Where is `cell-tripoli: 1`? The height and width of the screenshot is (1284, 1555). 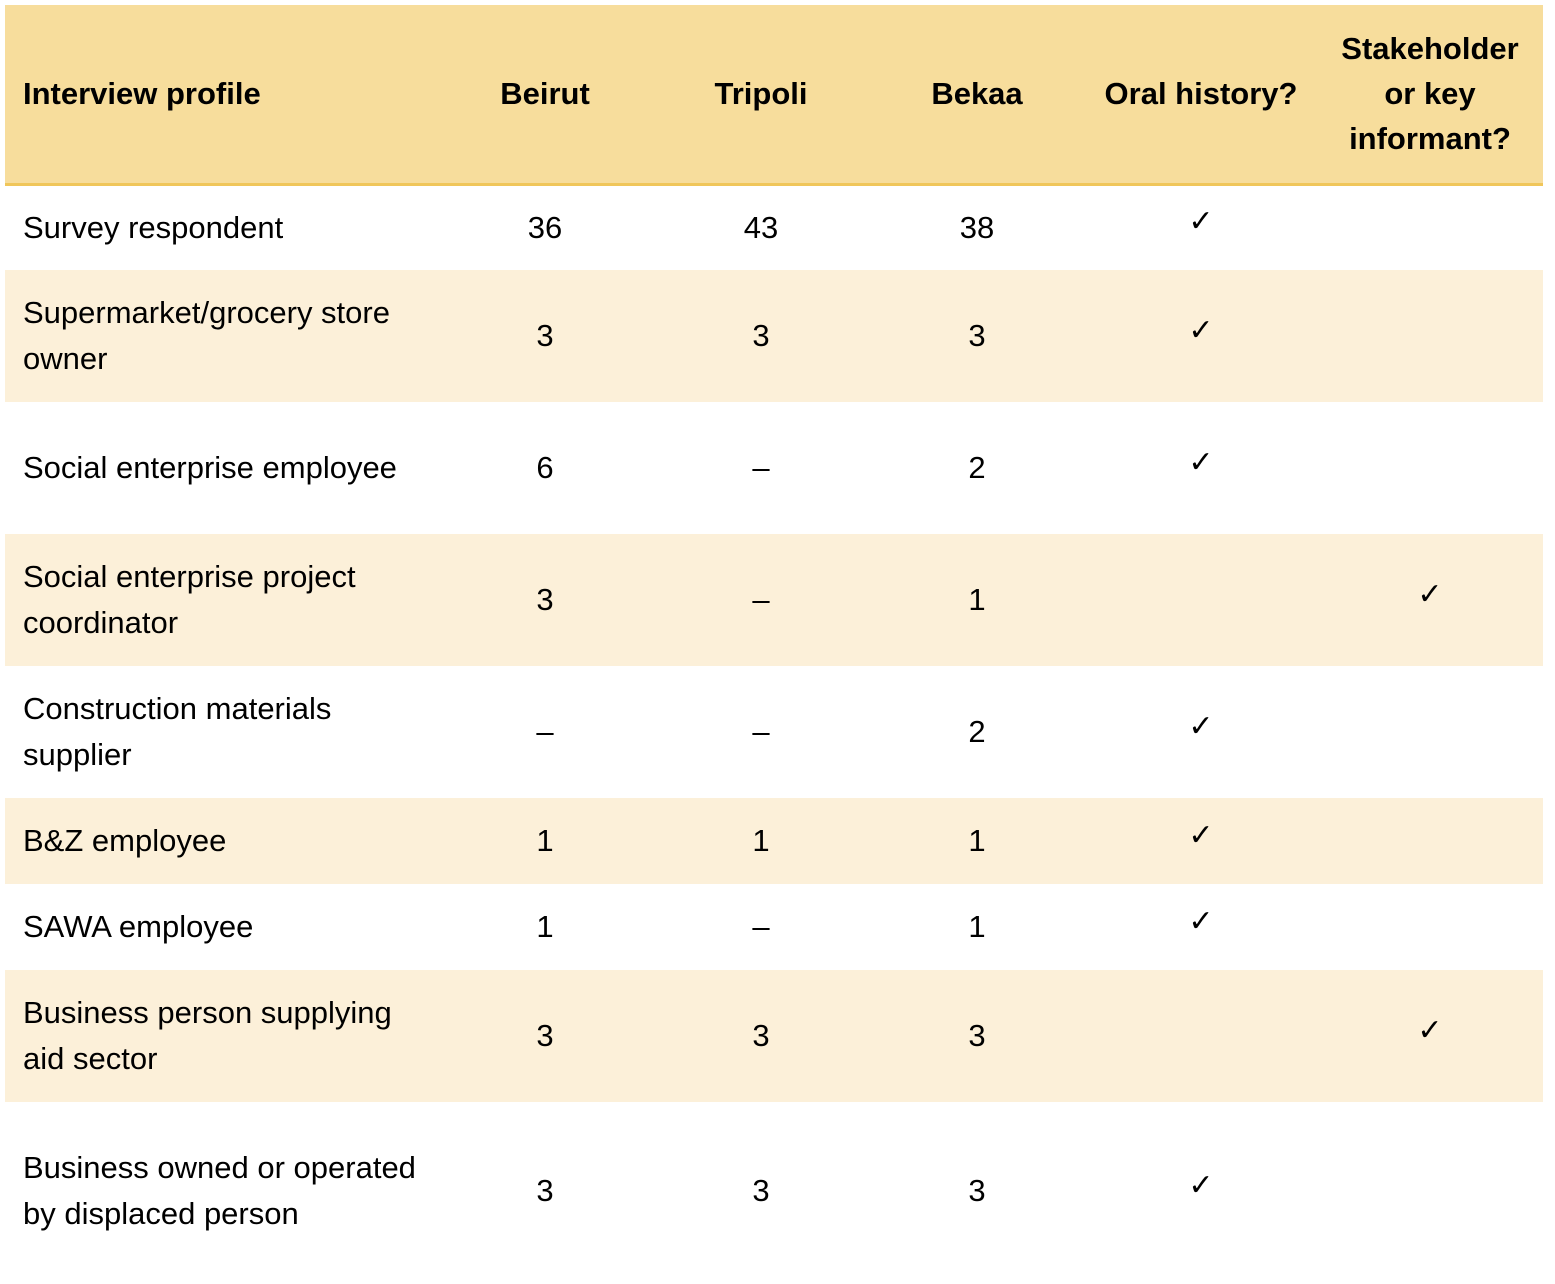
cell-tripoli: 1 is located at coordinates (761, 840).